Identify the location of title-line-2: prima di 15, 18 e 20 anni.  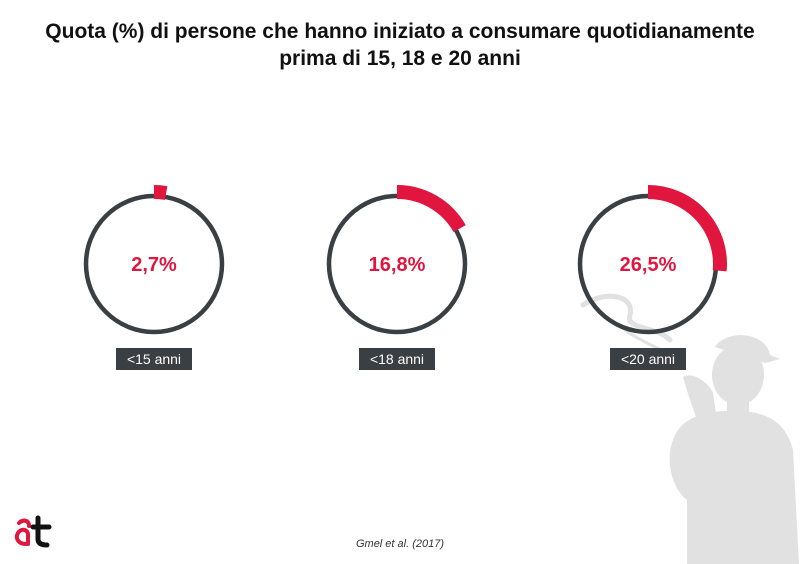
(400, 58).